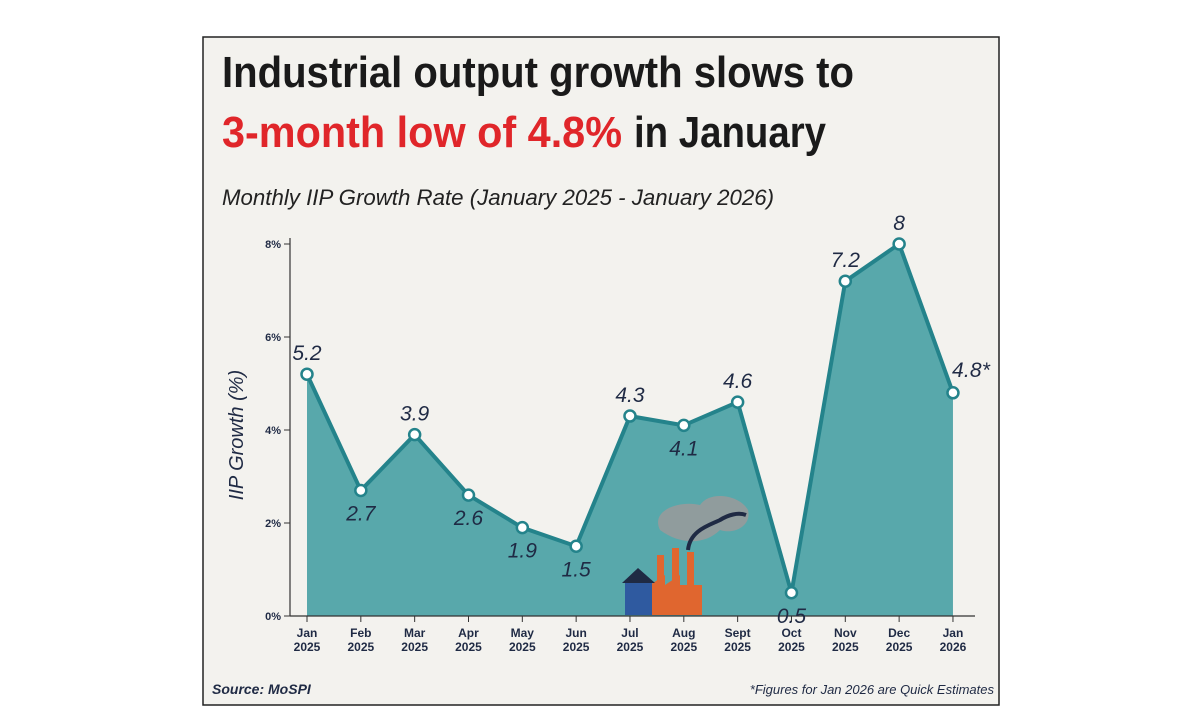 This screenshot has width=1200, height=720. Describe the element at coordinates (262, 689) in the screenshot. I see `source: Source: MoSPI` at that location.